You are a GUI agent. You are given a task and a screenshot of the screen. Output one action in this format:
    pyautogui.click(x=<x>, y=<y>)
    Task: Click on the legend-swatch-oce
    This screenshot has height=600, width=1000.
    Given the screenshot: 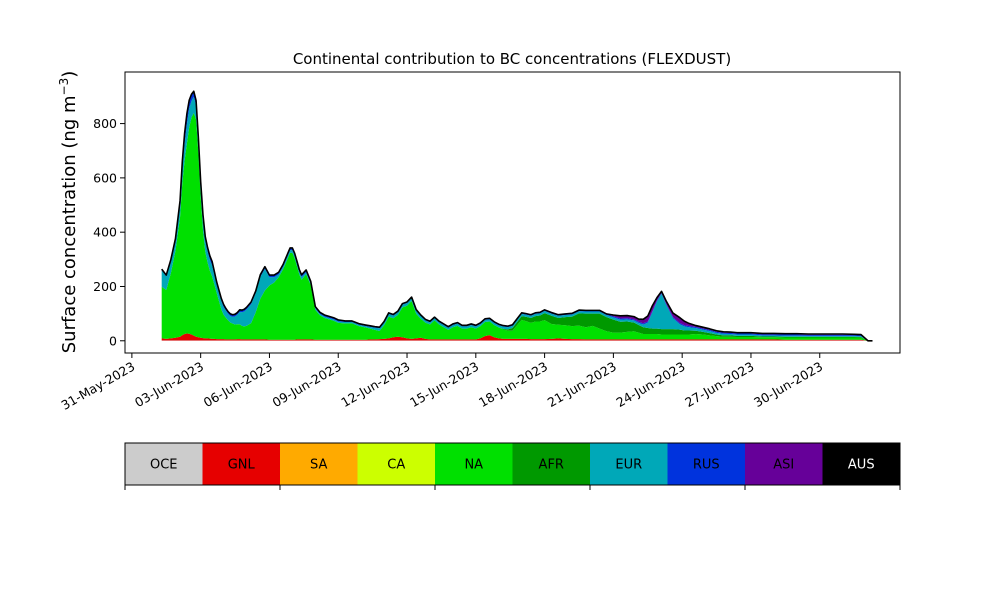 What is the action you would take?
    pyautogui.click(x=164, y=464)
    